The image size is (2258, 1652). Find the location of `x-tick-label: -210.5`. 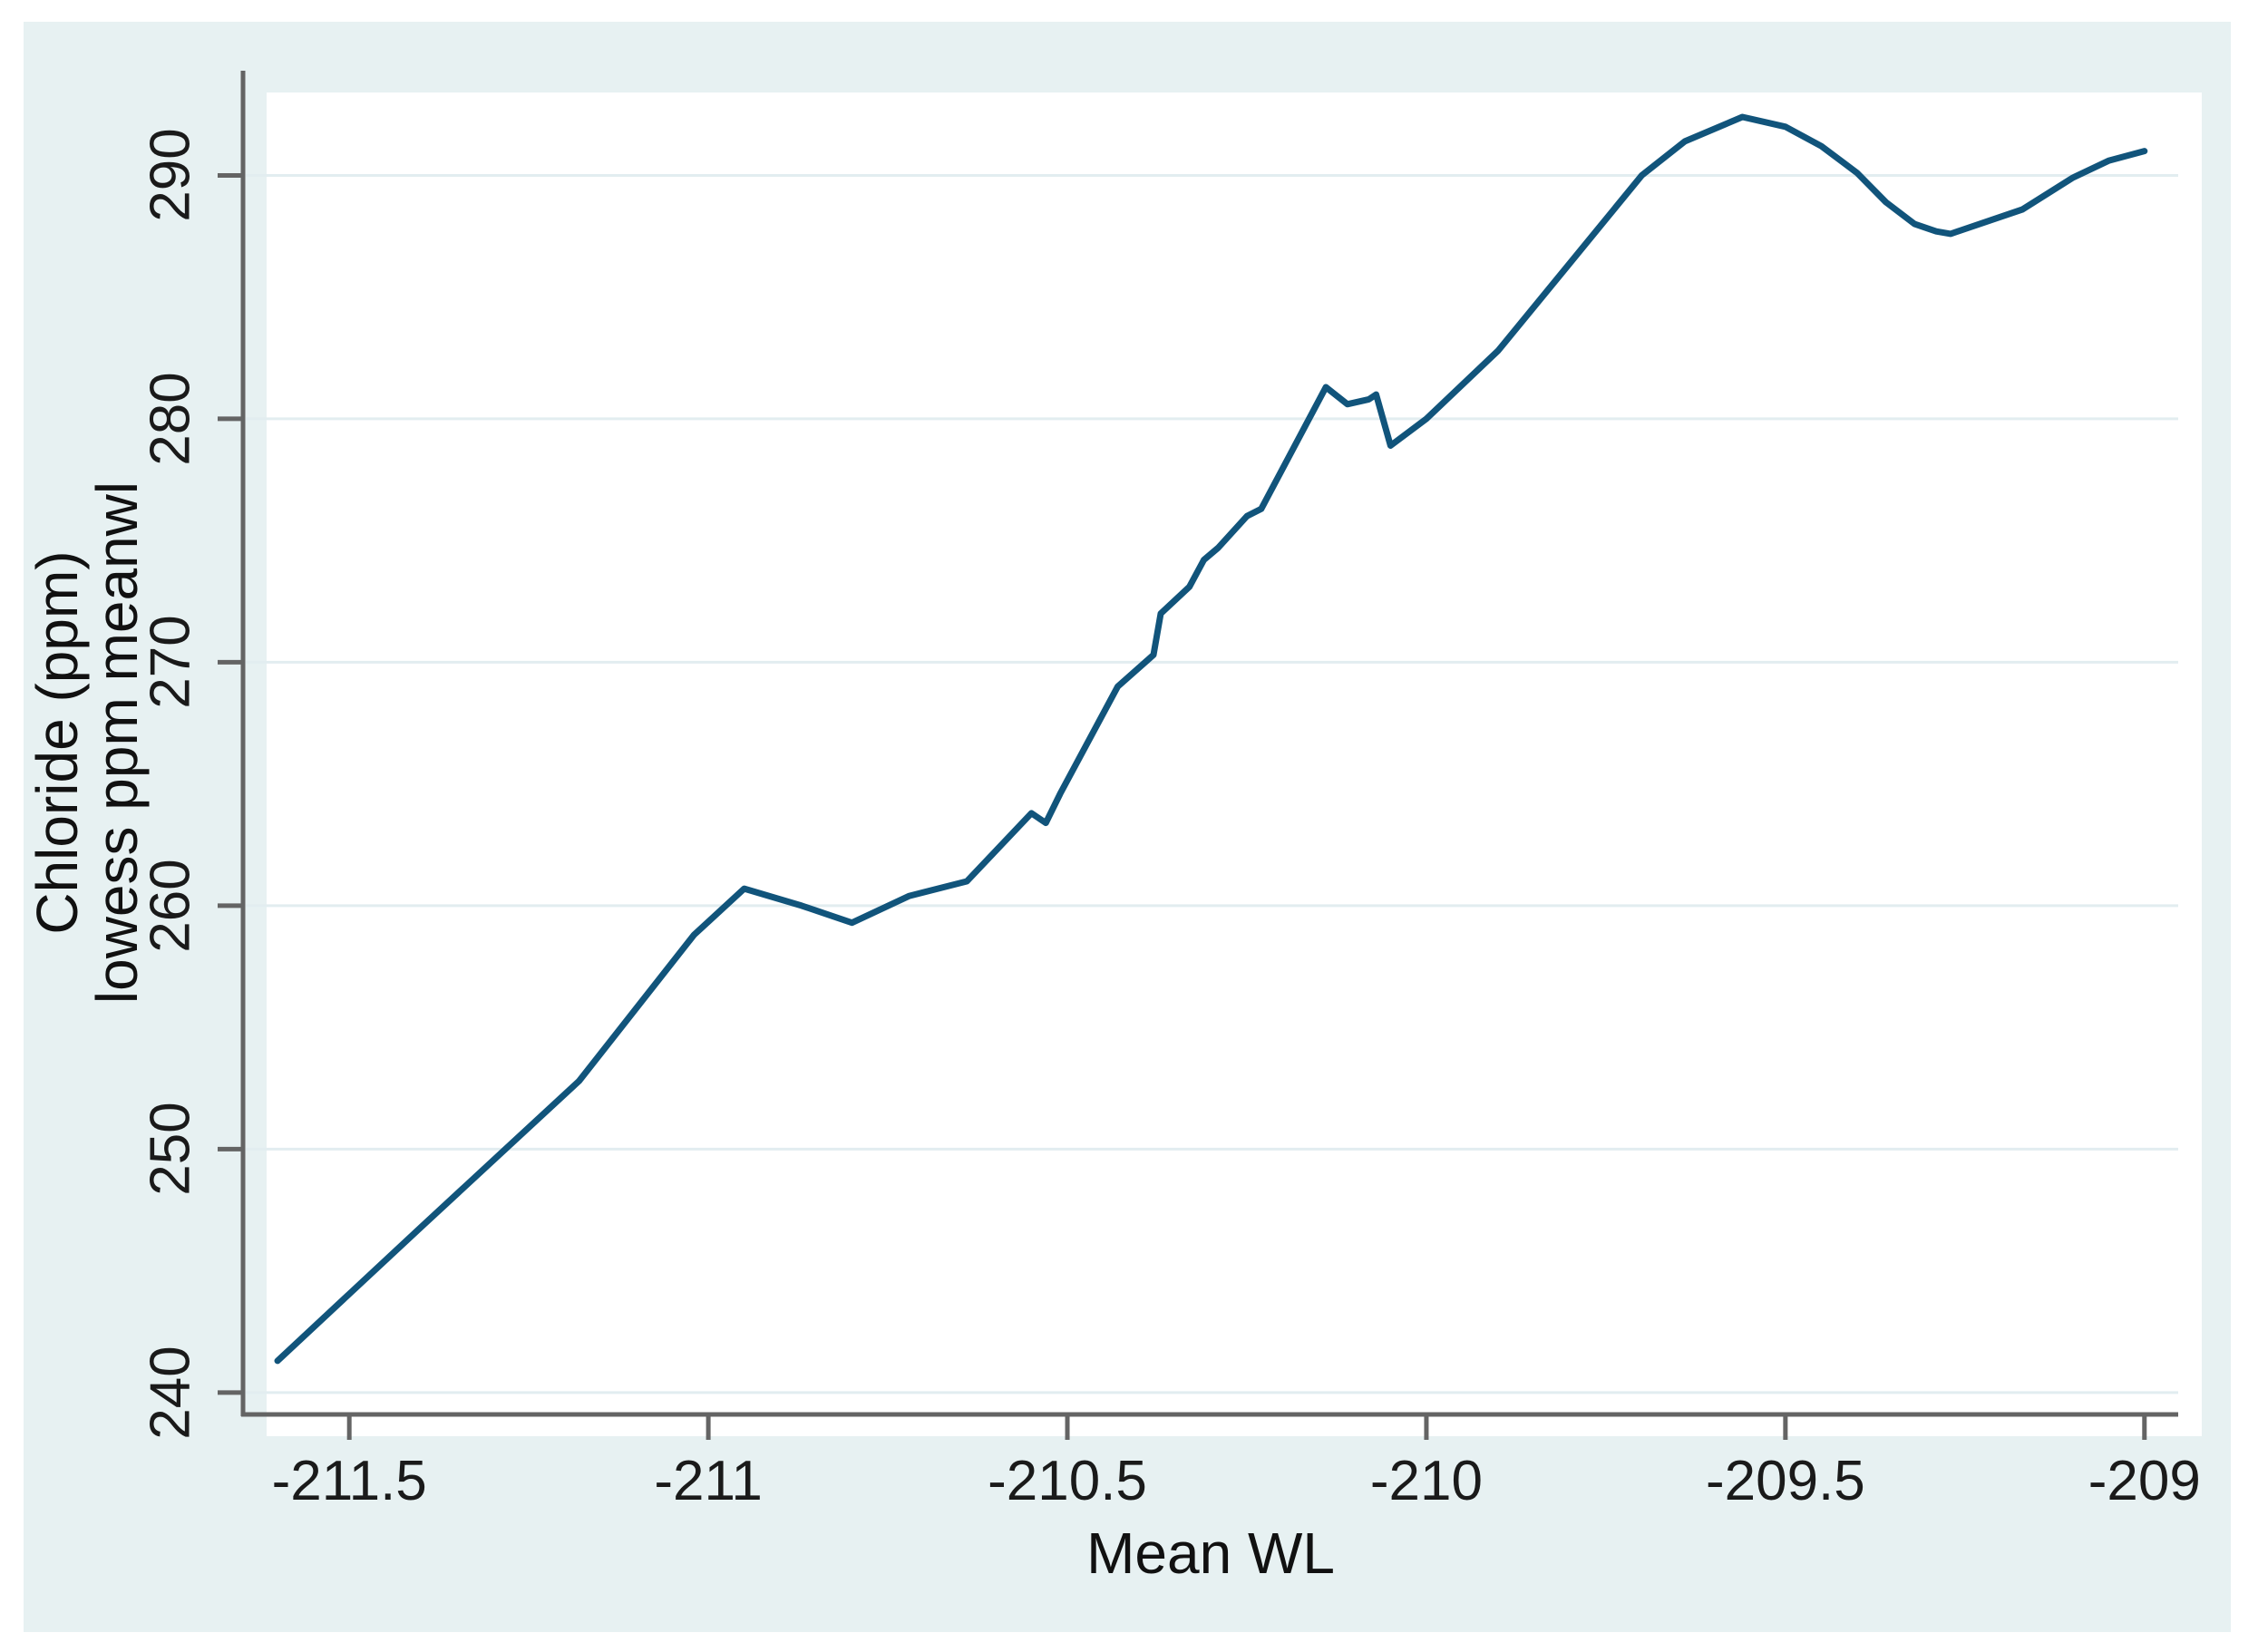

x-tick-label: -210.5 is located at coordinates (1067, 1481).